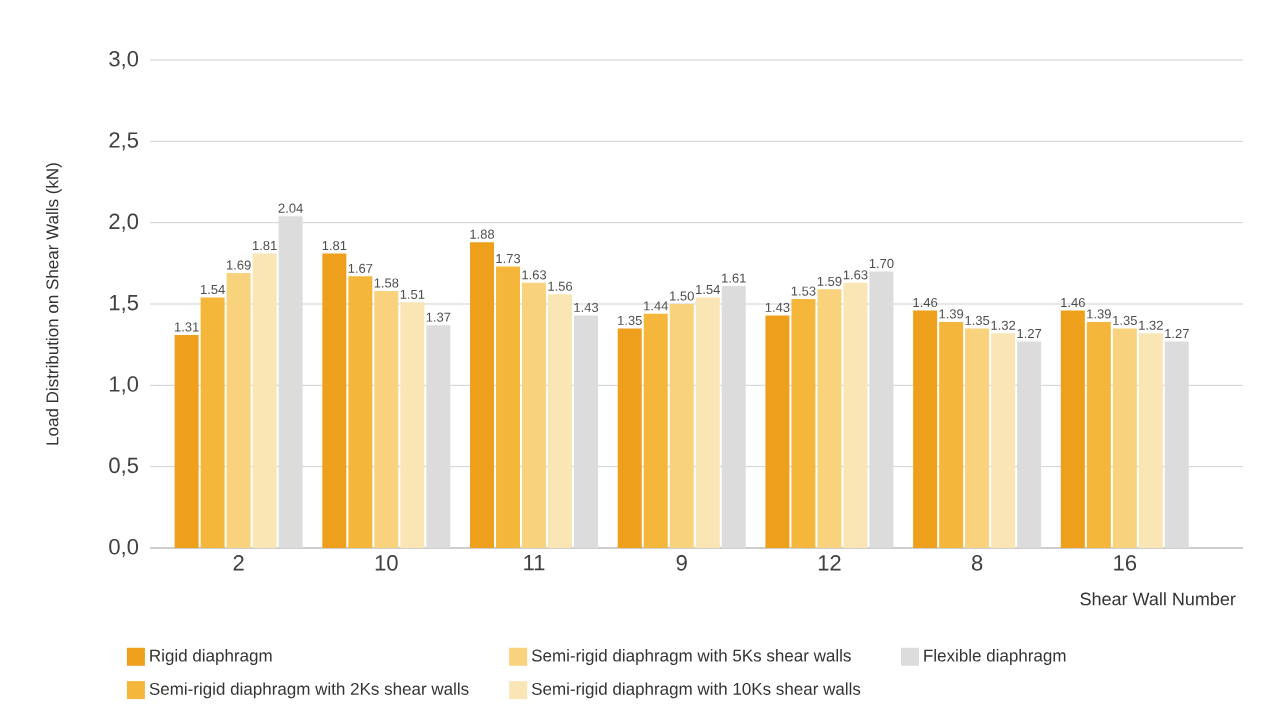 This screenshot has width=1276, height=713. I want to click on data-label: 1.51, so click(412, 294).